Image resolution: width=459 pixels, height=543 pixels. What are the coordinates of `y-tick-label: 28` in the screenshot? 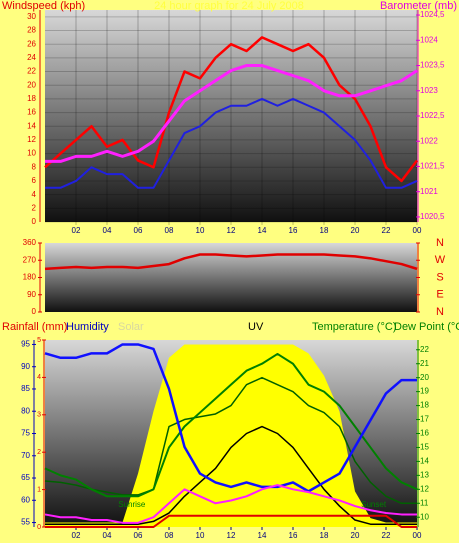 It's located at (31, 30).